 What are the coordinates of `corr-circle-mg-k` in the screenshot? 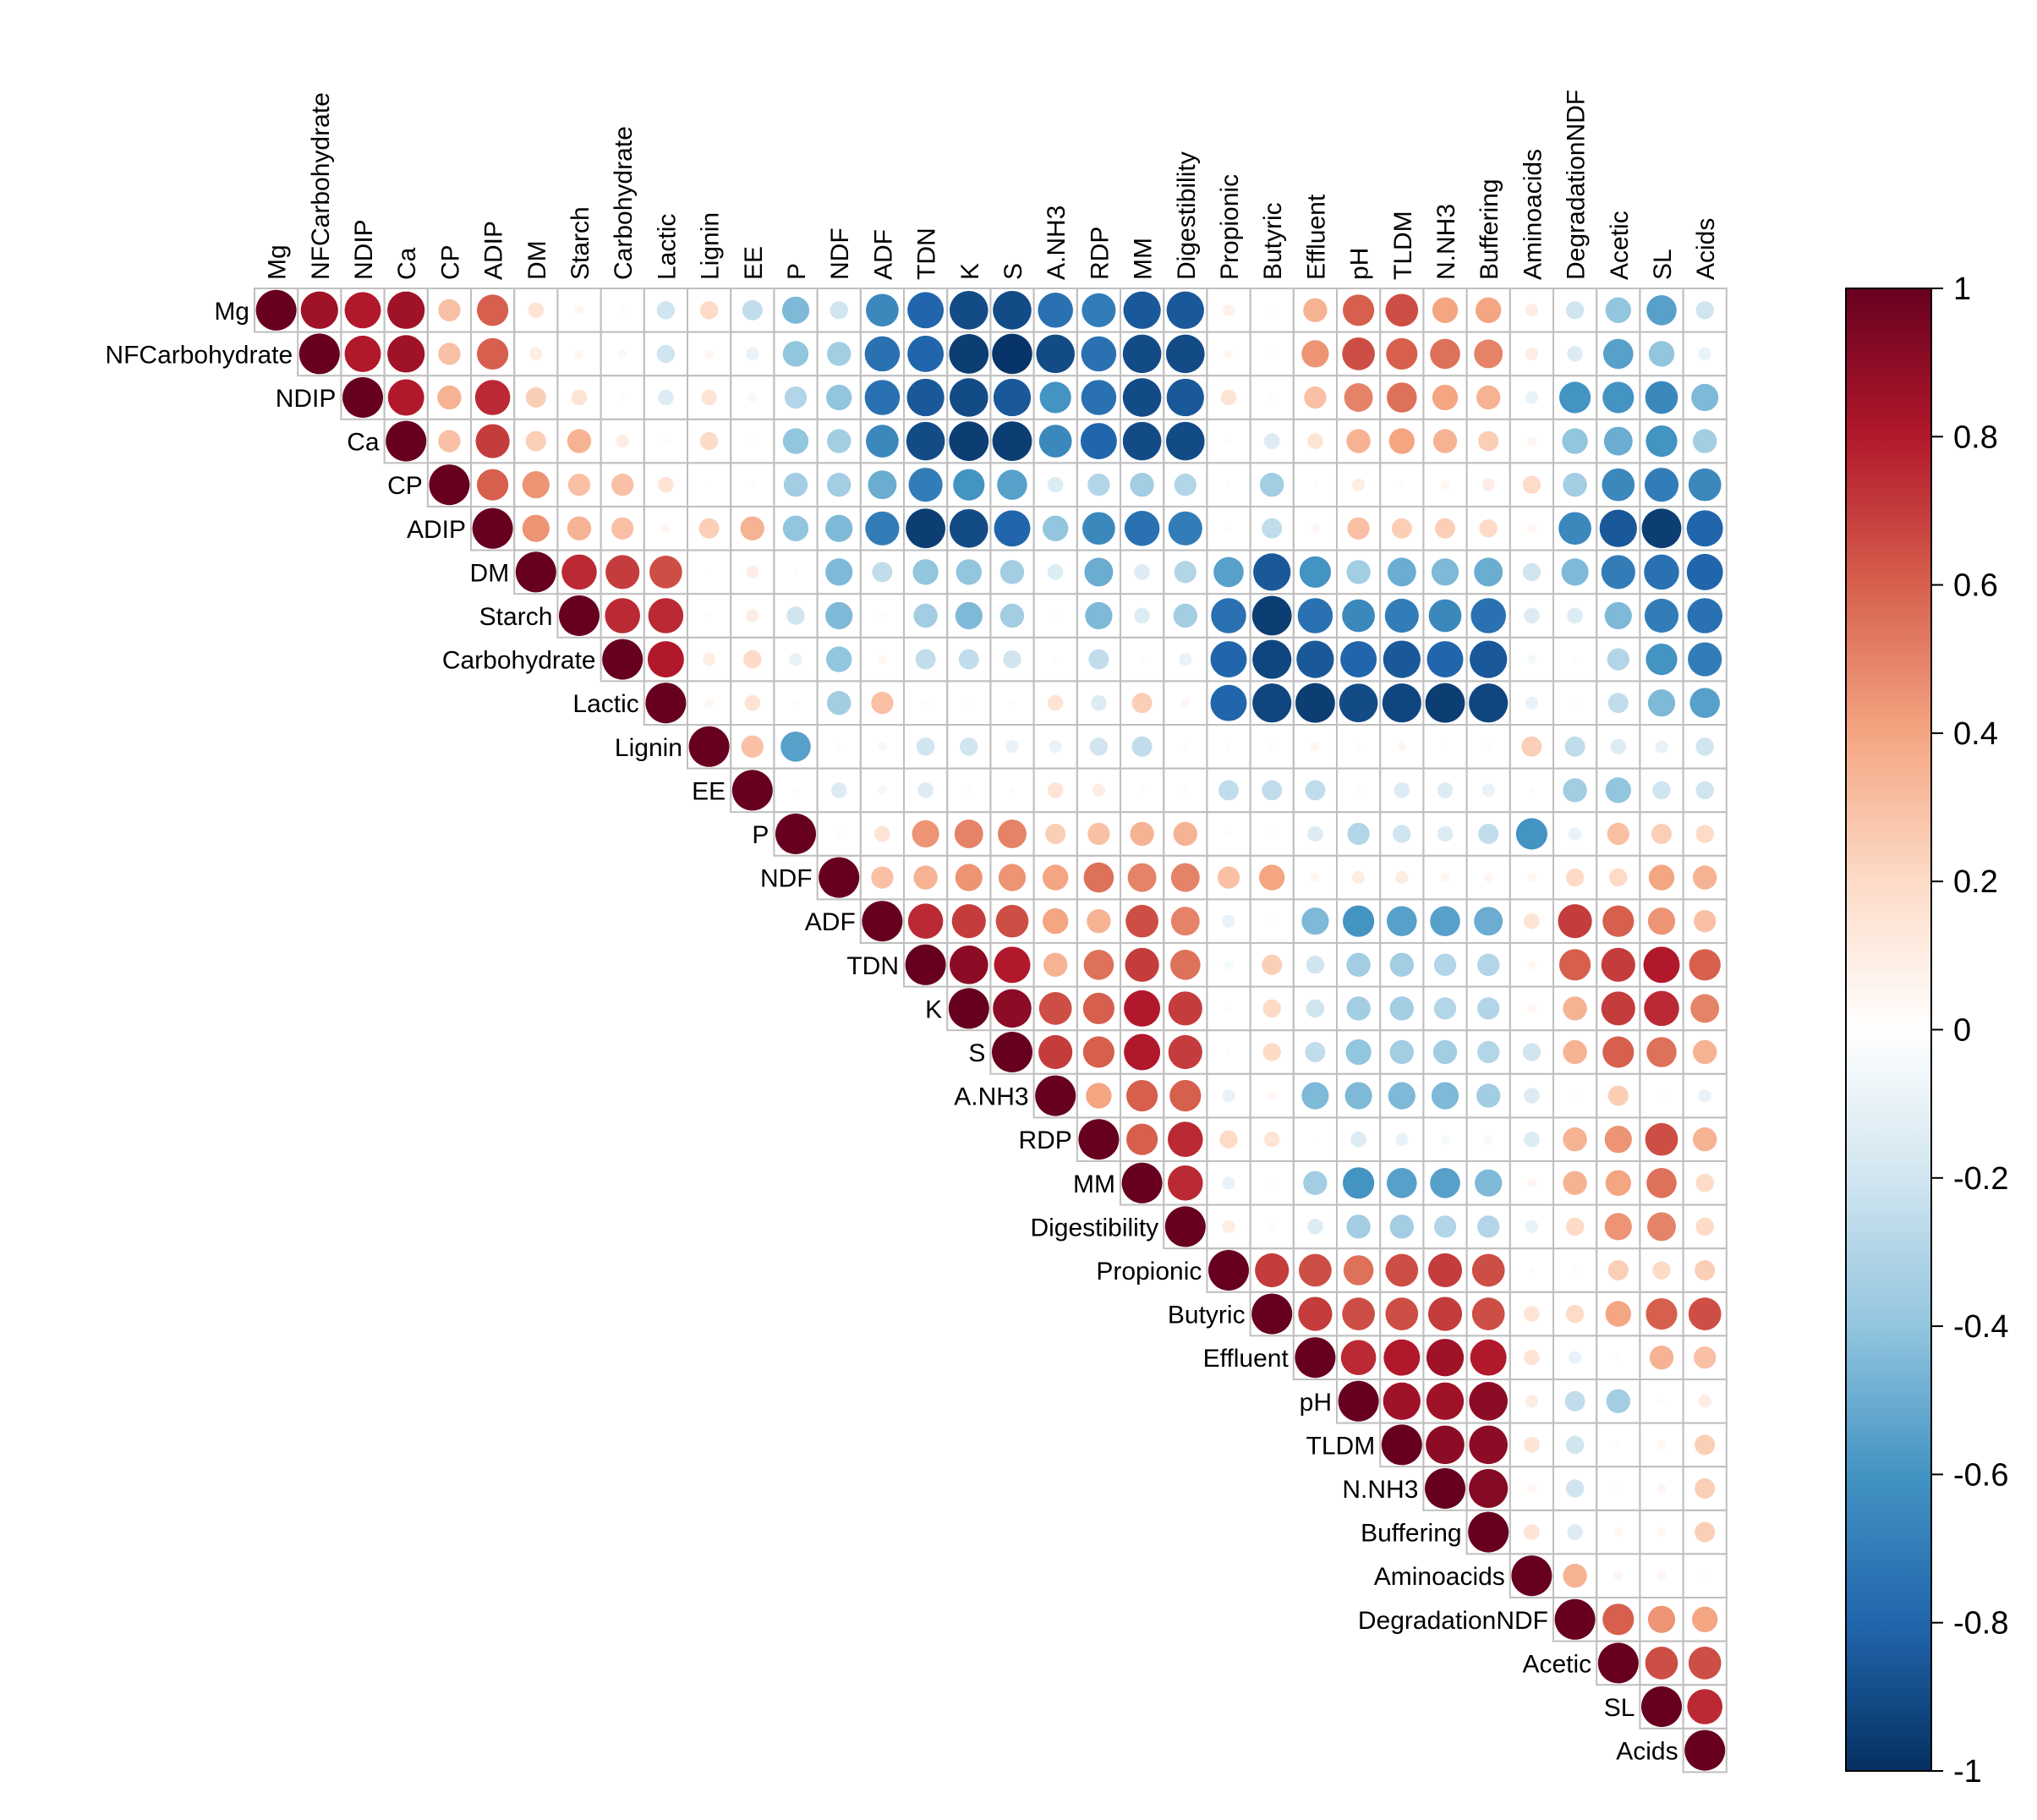 It's located at (969, 310).